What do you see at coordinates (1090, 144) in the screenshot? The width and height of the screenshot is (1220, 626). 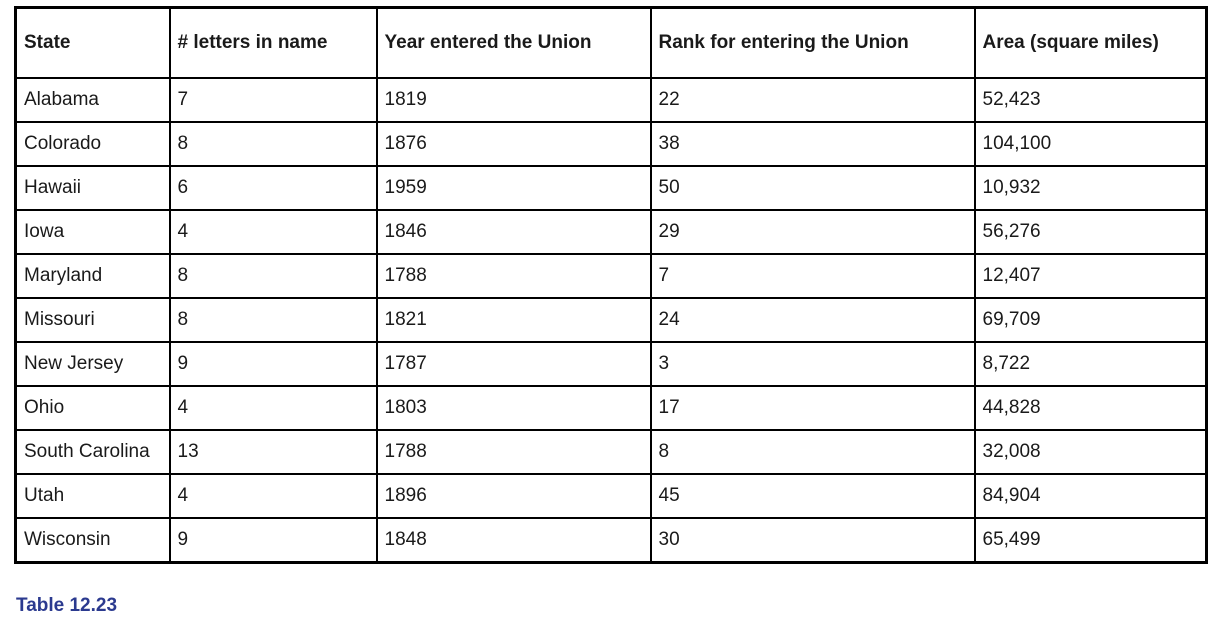 I see `table-cell: 104,100` at bounding box center [1090, 144].